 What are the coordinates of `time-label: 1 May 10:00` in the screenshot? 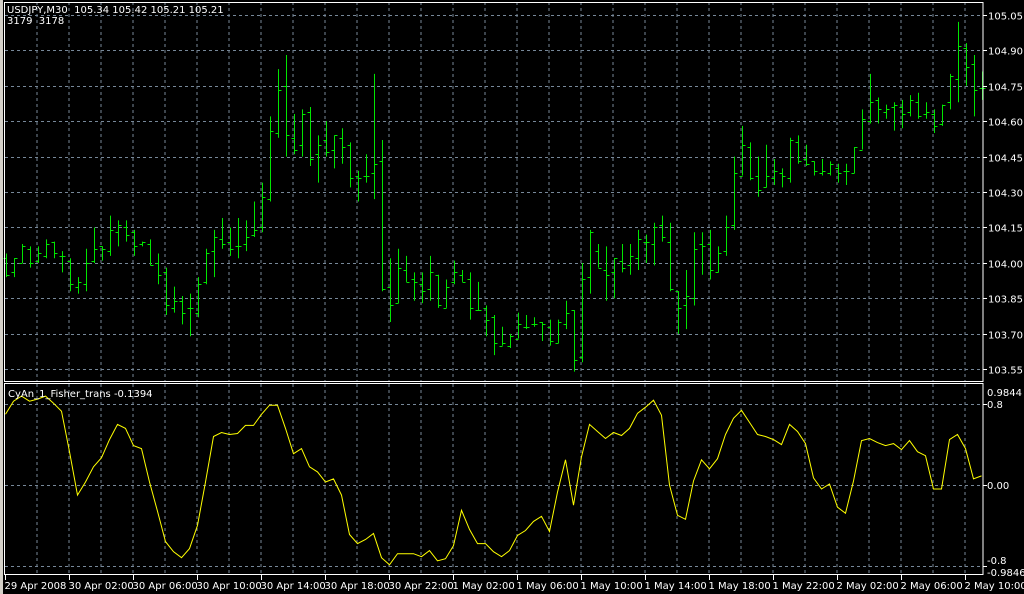 It's located at (612, 586).